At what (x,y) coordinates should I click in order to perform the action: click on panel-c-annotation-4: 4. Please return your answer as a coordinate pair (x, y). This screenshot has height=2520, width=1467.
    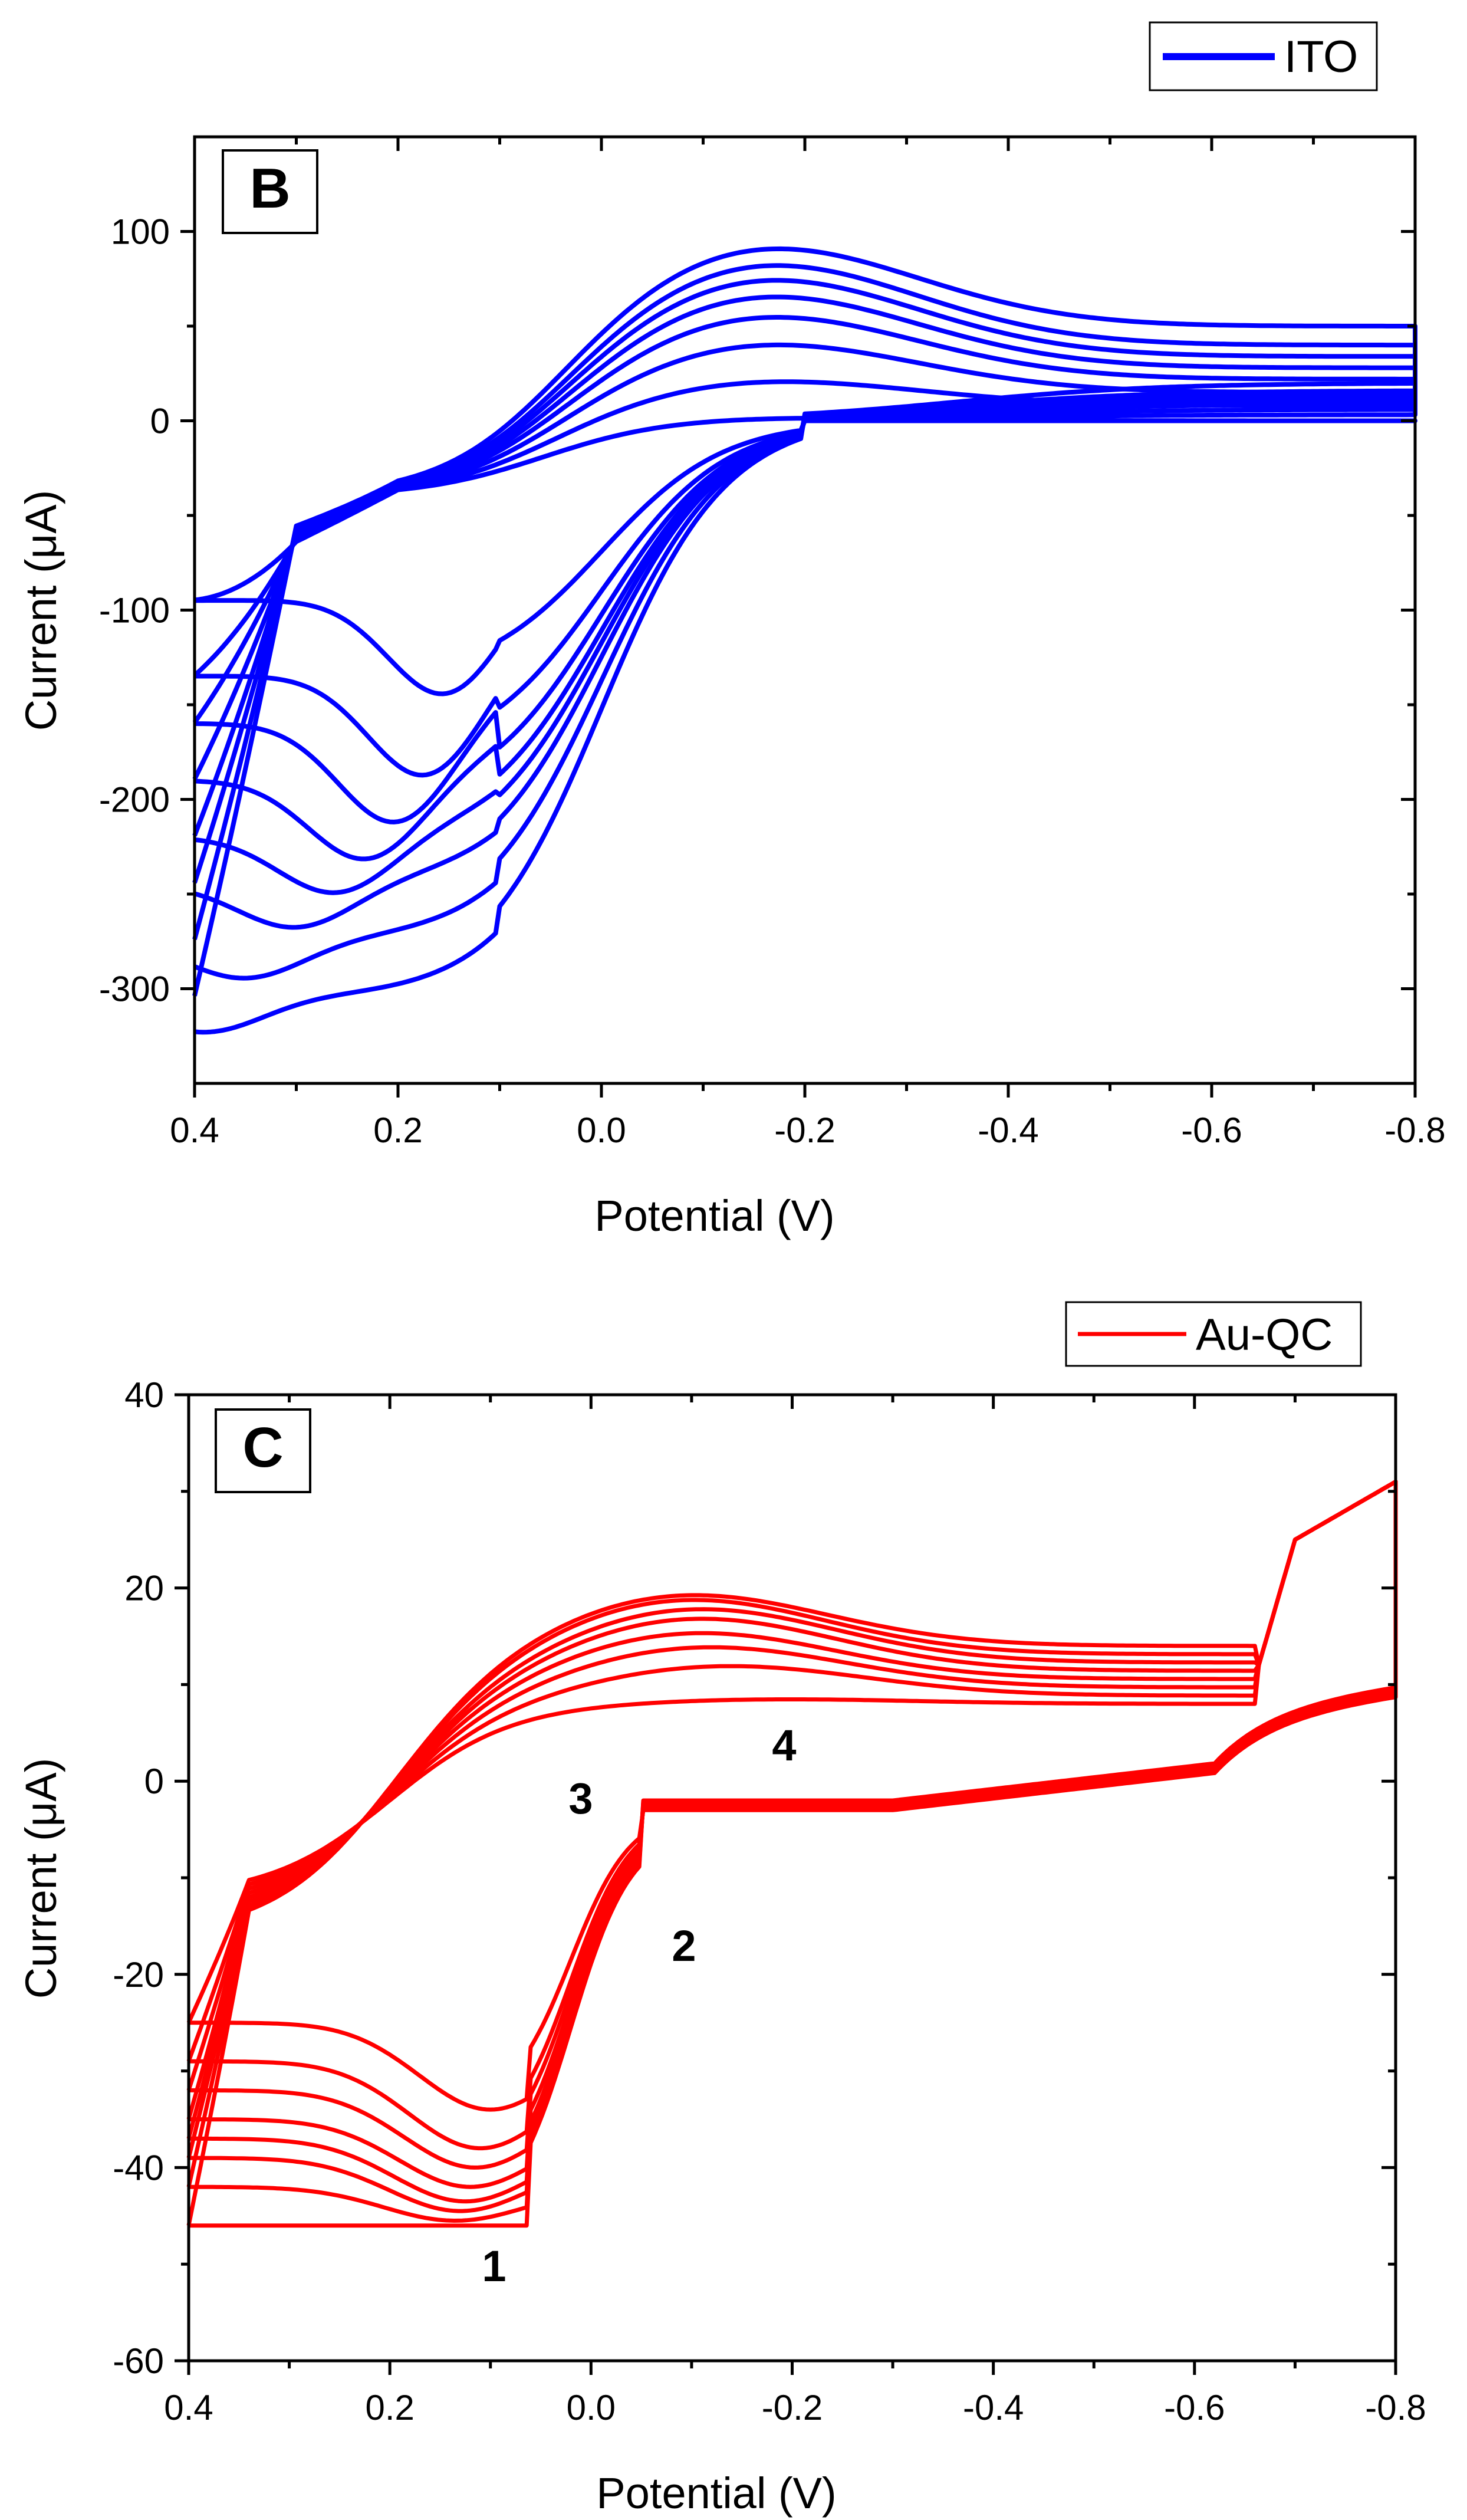
    Looking at the image, I should click on (784, 1745).